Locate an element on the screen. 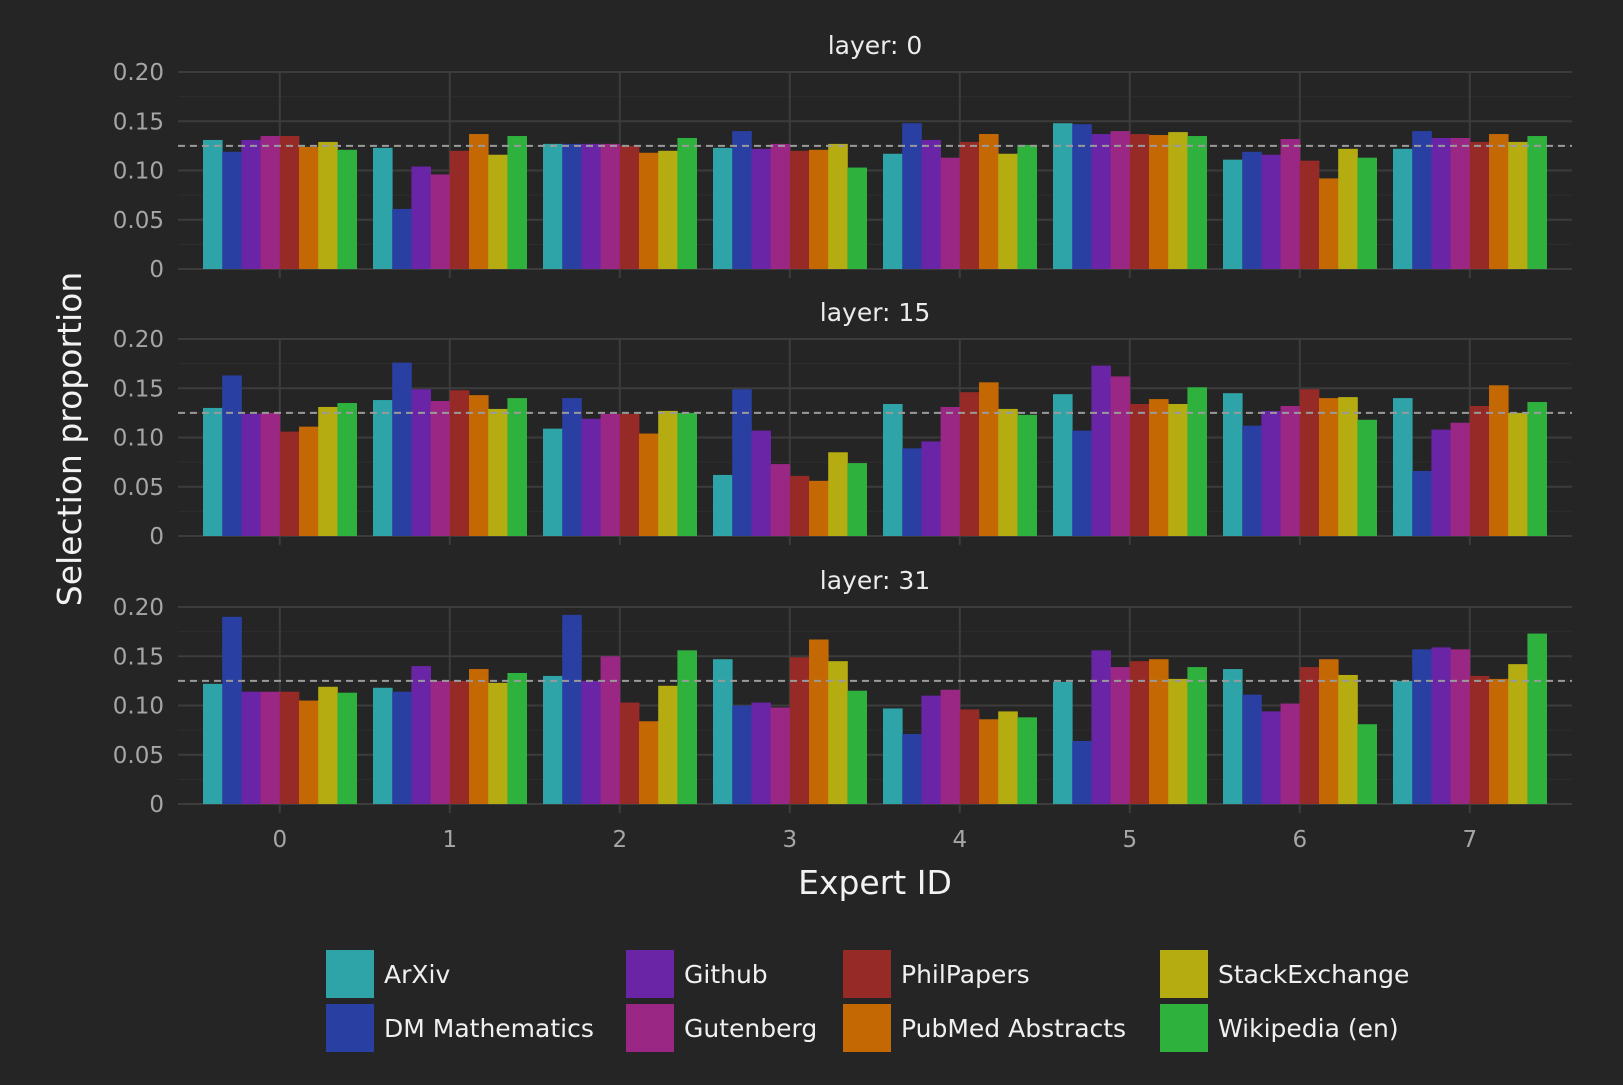  legend-label: Wikipedia (en) is located at coordinates (1308, 1028).